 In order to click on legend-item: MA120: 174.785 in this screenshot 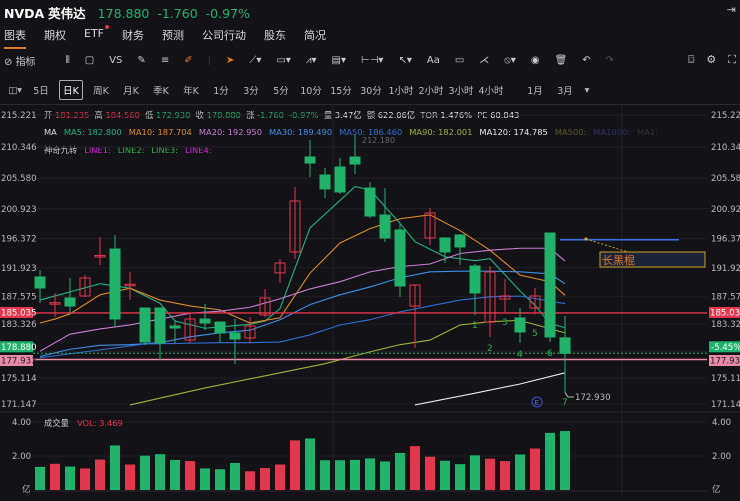, I will do `click(513, 132)`.